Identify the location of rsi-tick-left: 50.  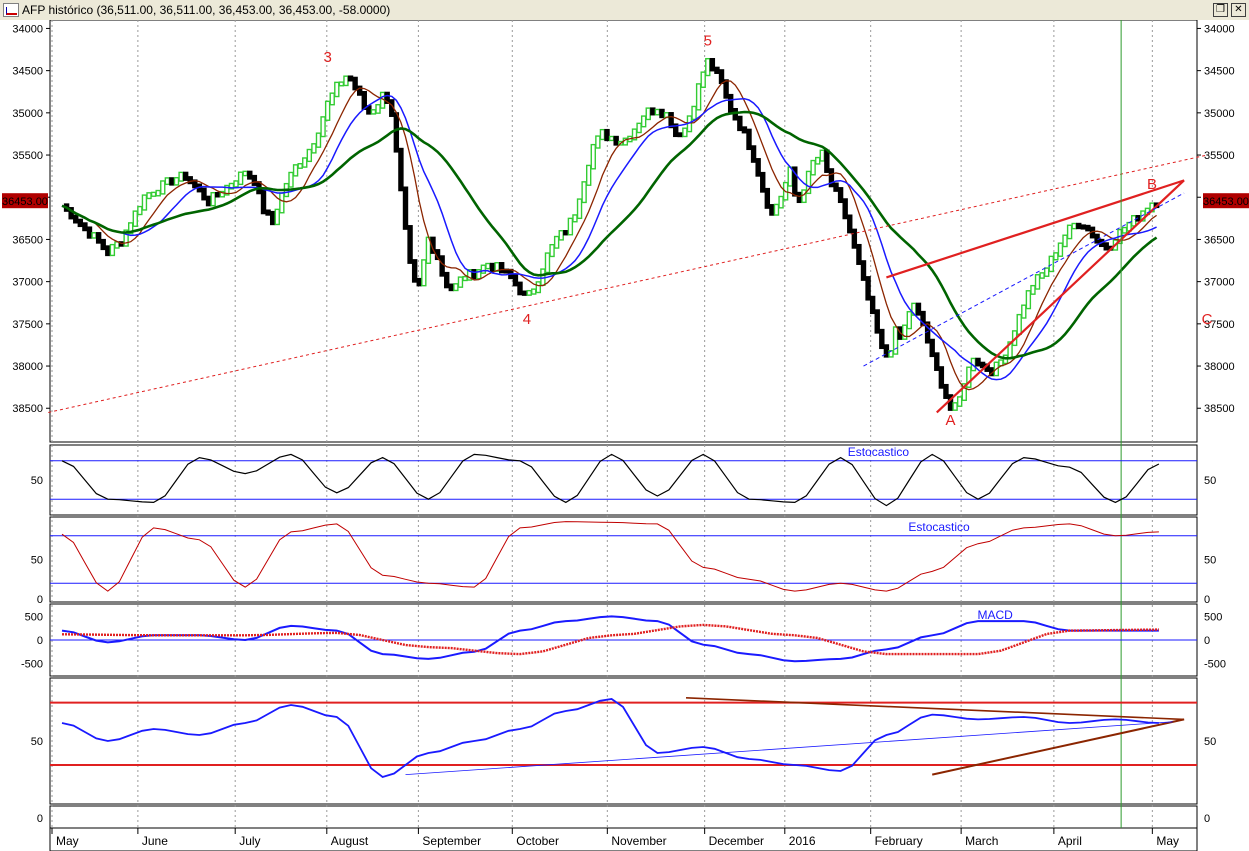
(37, 742).